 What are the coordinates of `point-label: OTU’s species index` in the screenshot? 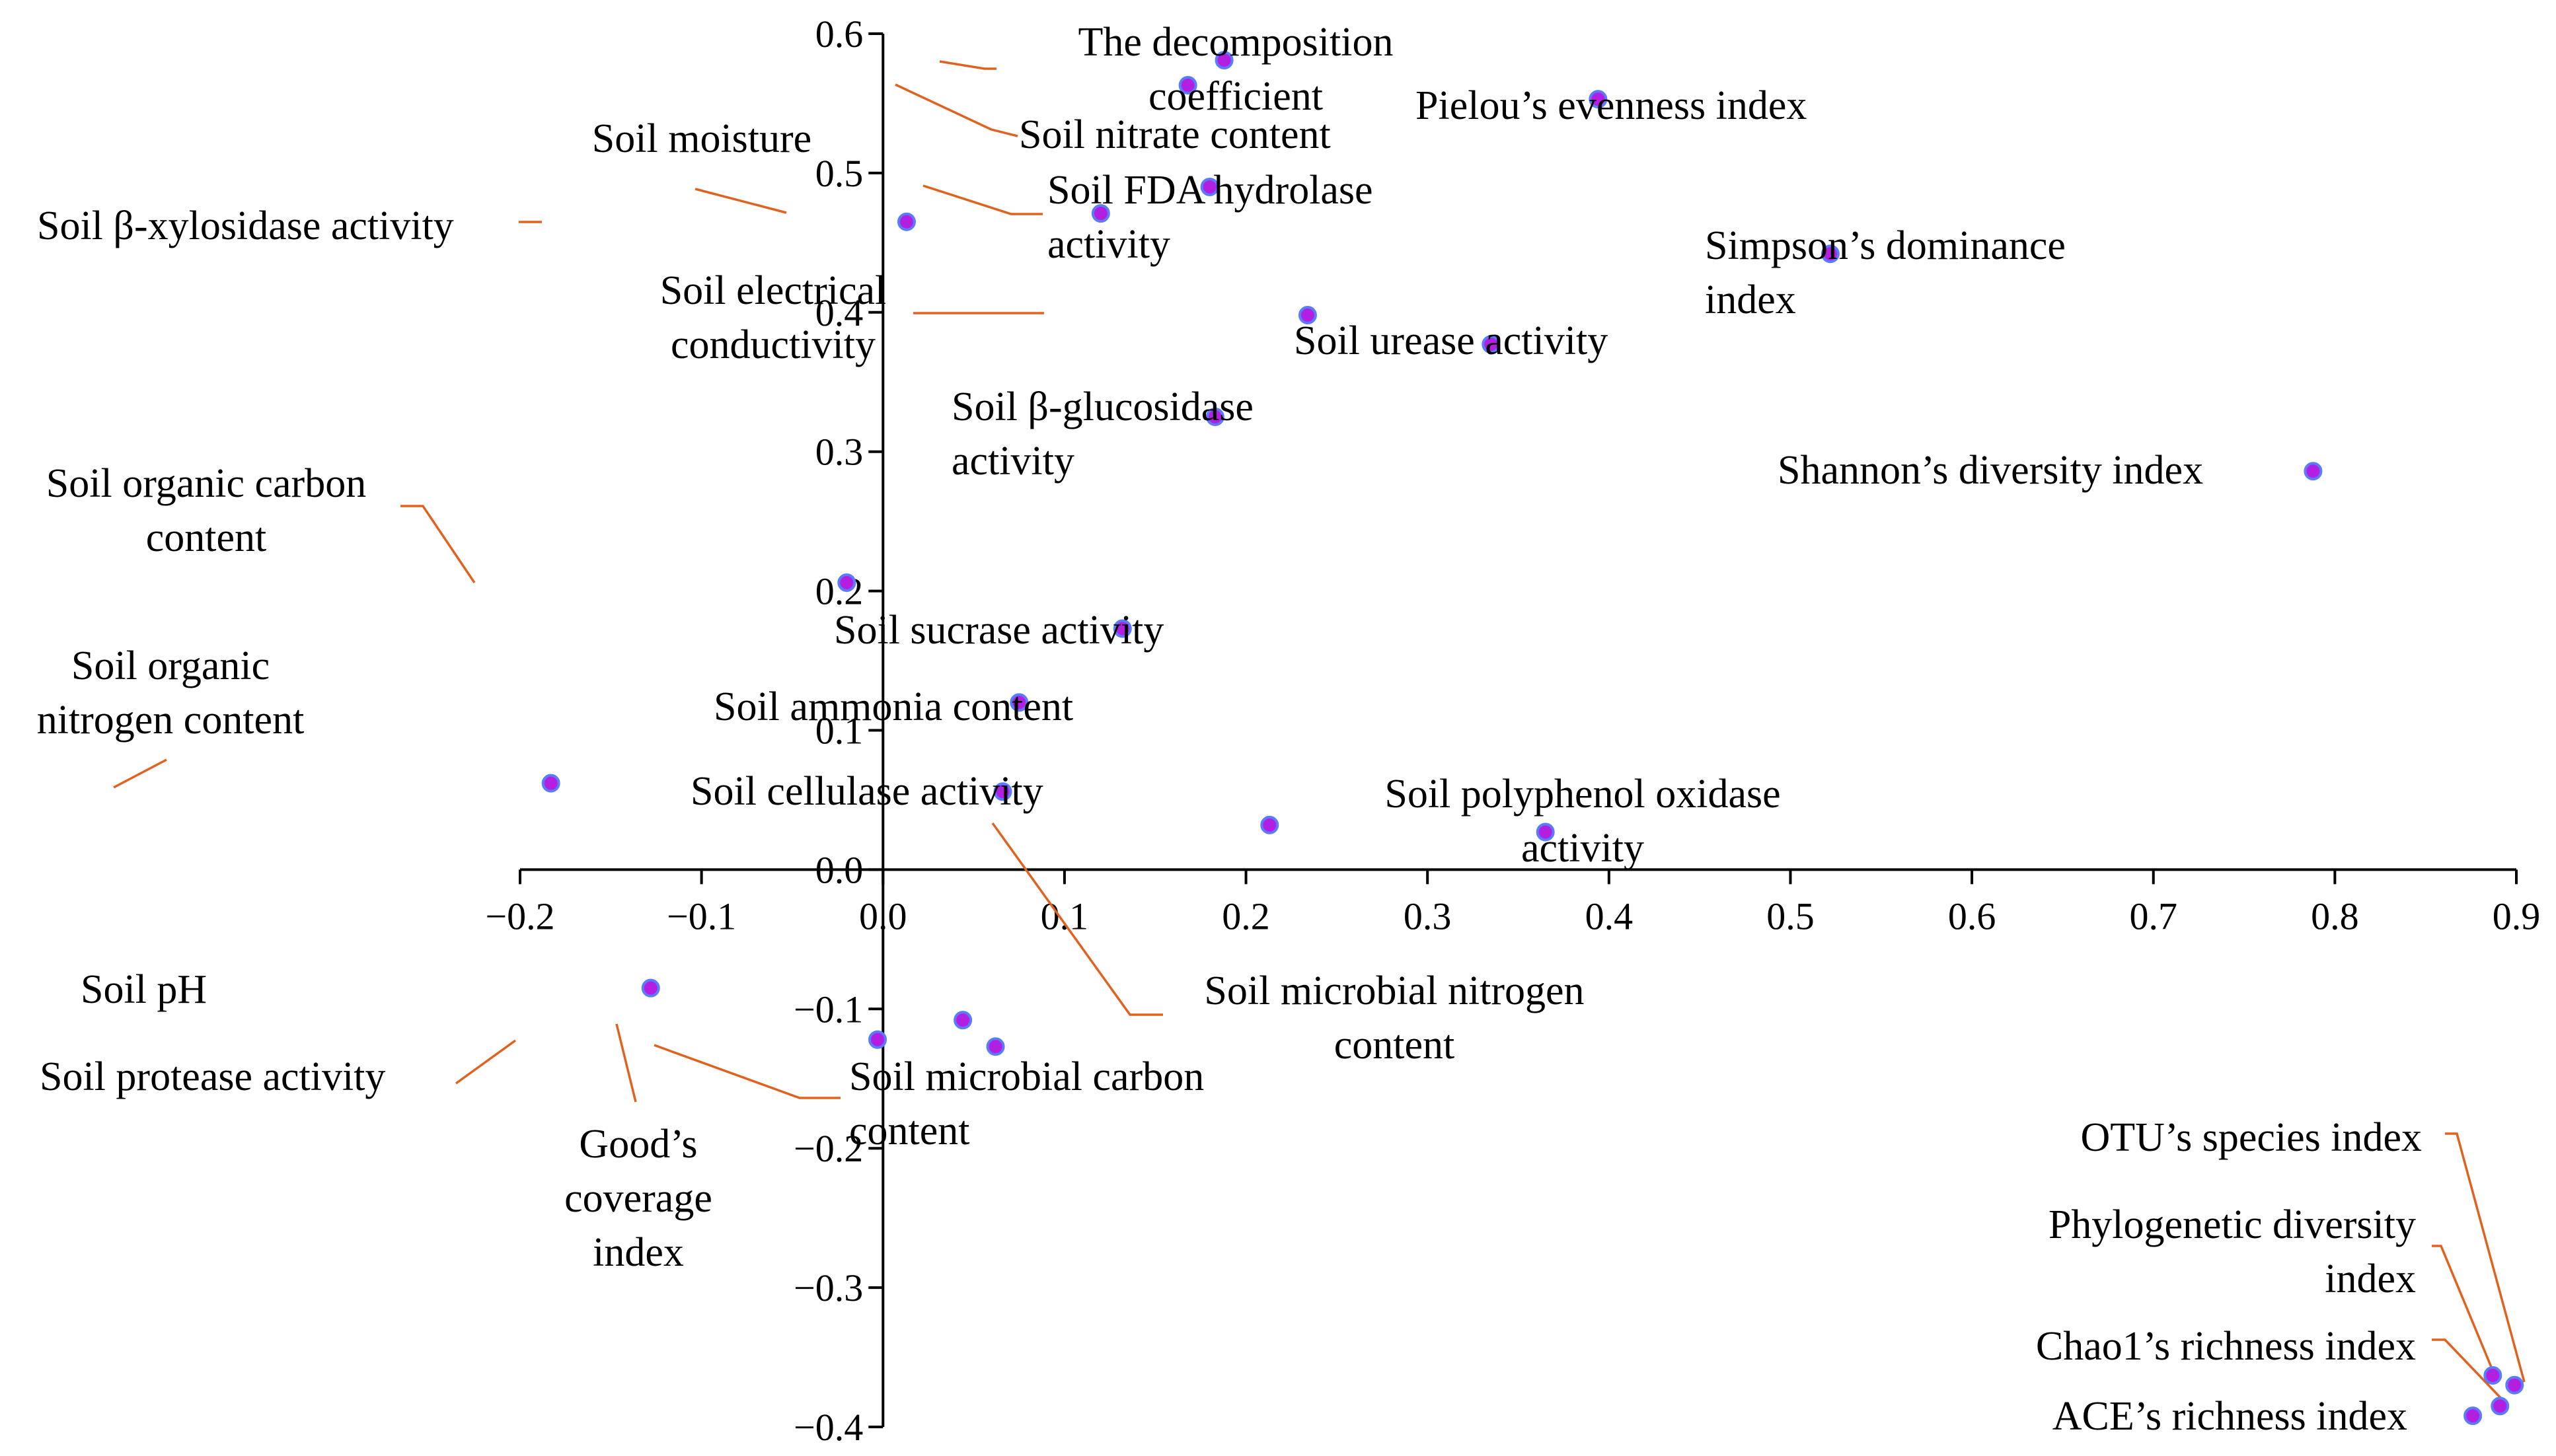 It's located at (2251, 1137).